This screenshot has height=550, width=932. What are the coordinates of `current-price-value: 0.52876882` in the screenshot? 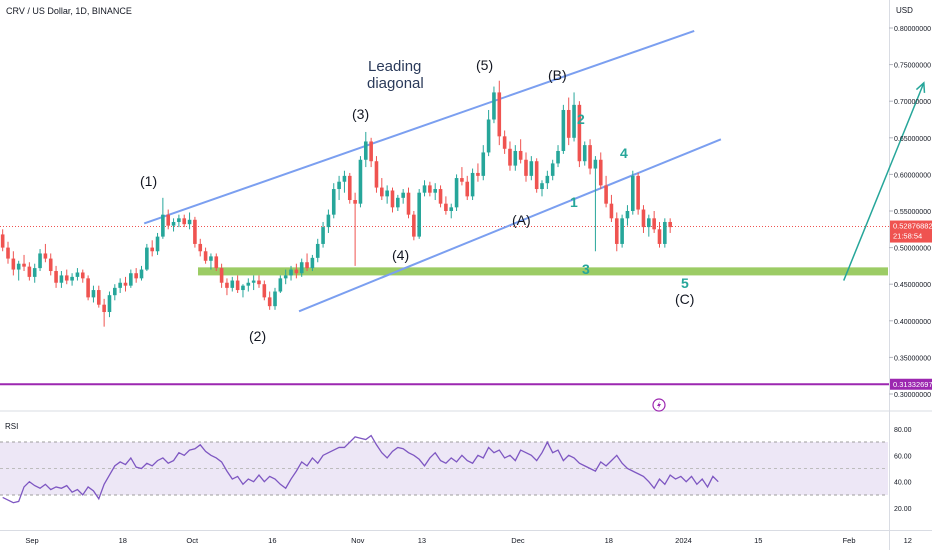 It's located at (912, 226).